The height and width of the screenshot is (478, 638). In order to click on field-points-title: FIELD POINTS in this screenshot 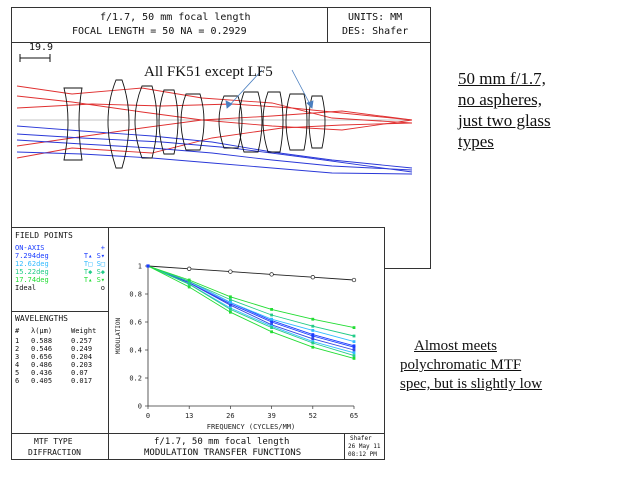, I will do `click(44, 235)`.